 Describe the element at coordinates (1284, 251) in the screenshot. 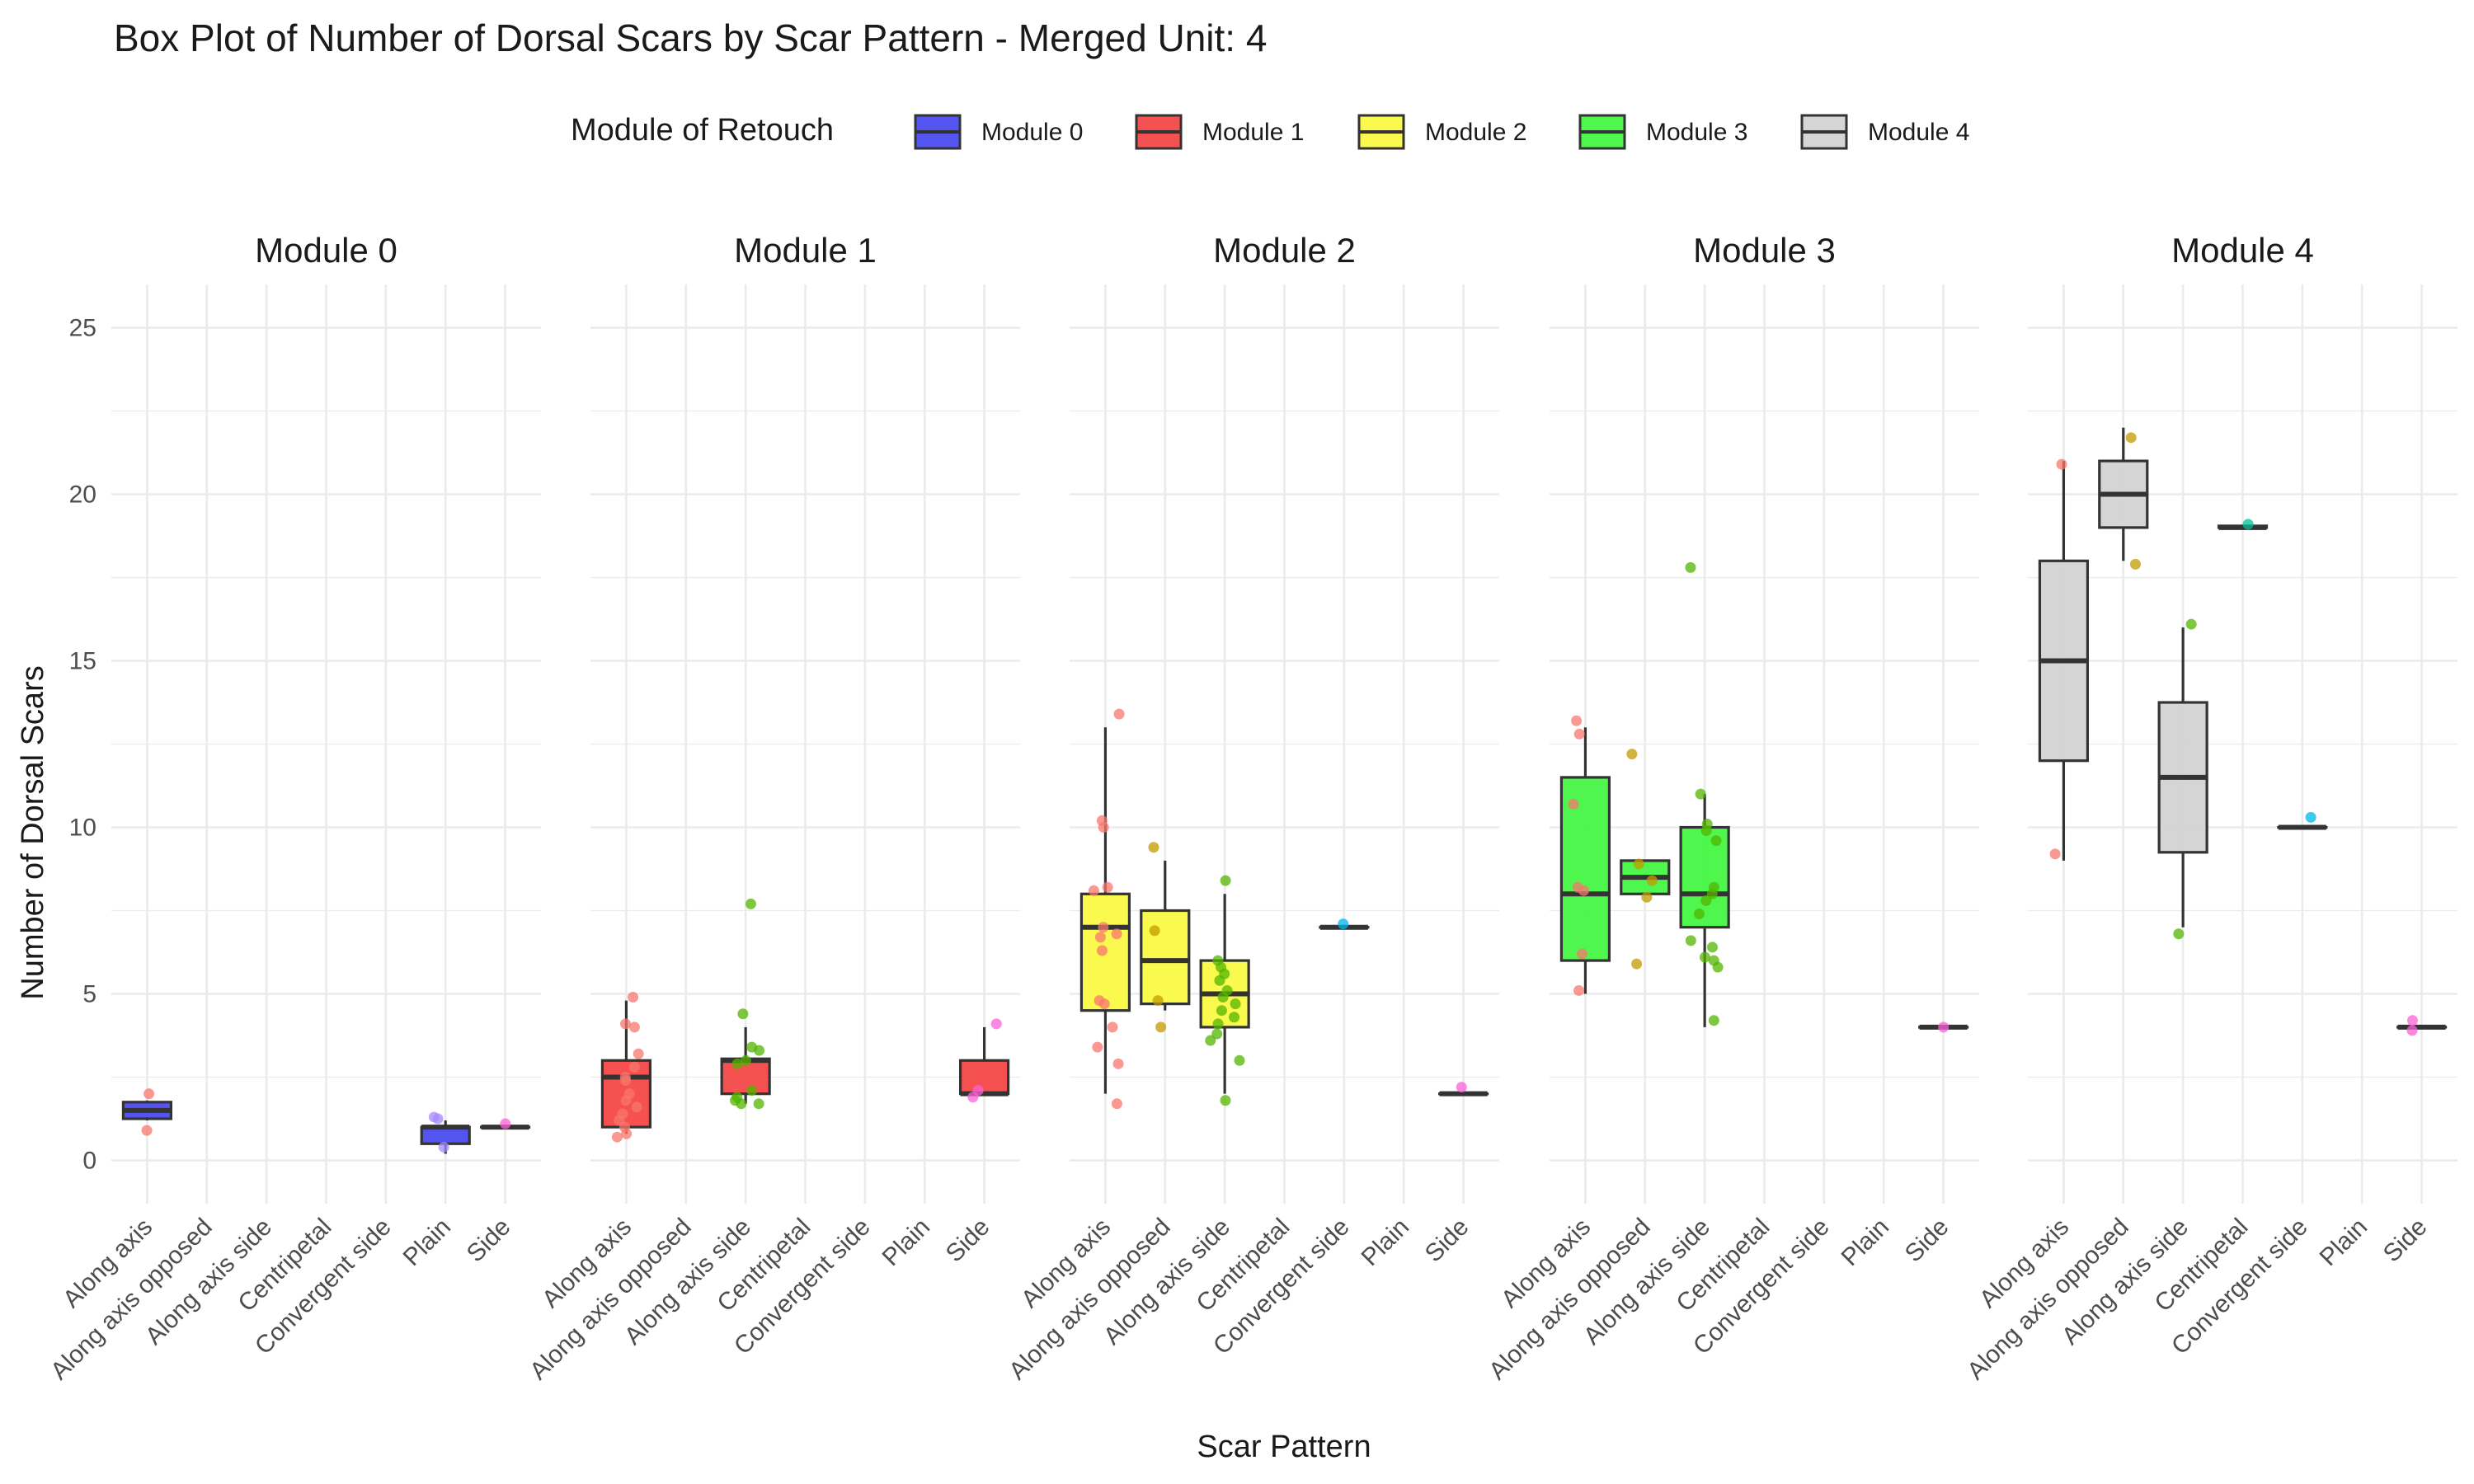

I see `facet-title: Module 2` at that location.